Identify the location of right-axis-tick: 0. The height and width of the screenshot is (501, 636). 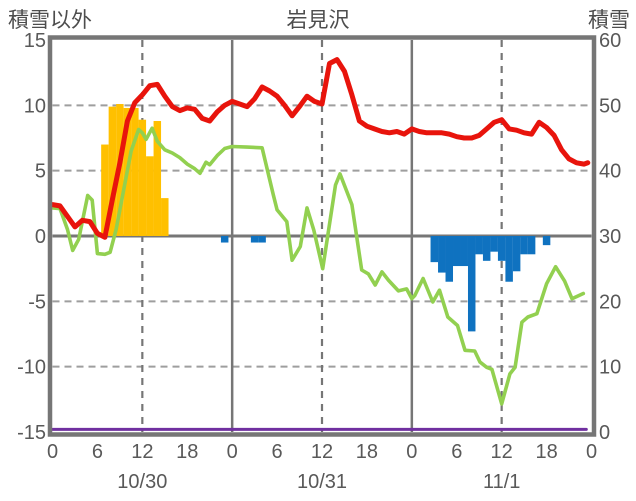
(604, 433).